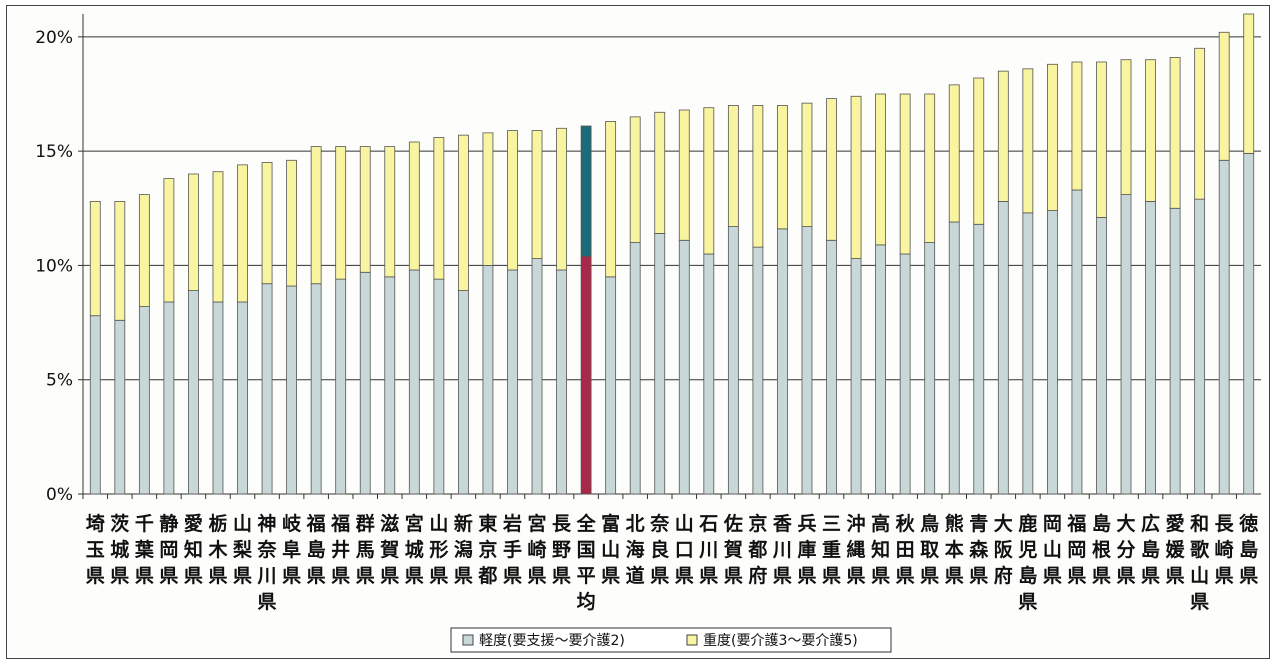  Describe the element at coordinates (54, 266) in the screenshot. I see `ytick-label: 10%` at that location.